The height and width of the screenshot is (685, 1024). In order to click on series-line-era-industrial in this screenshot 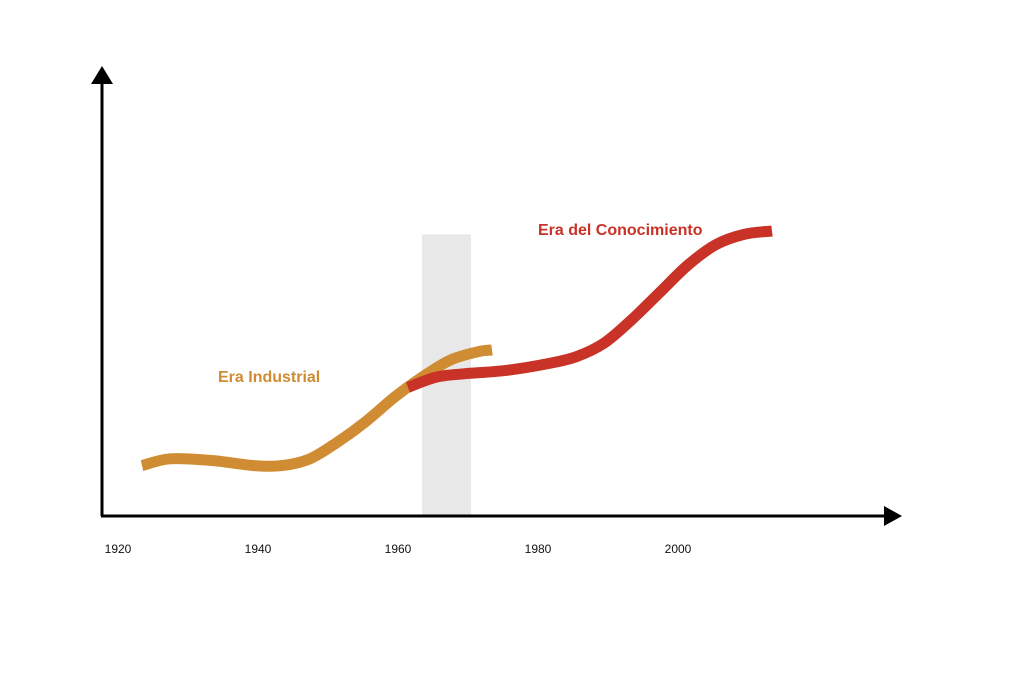, I will do `click(316, 408)`.